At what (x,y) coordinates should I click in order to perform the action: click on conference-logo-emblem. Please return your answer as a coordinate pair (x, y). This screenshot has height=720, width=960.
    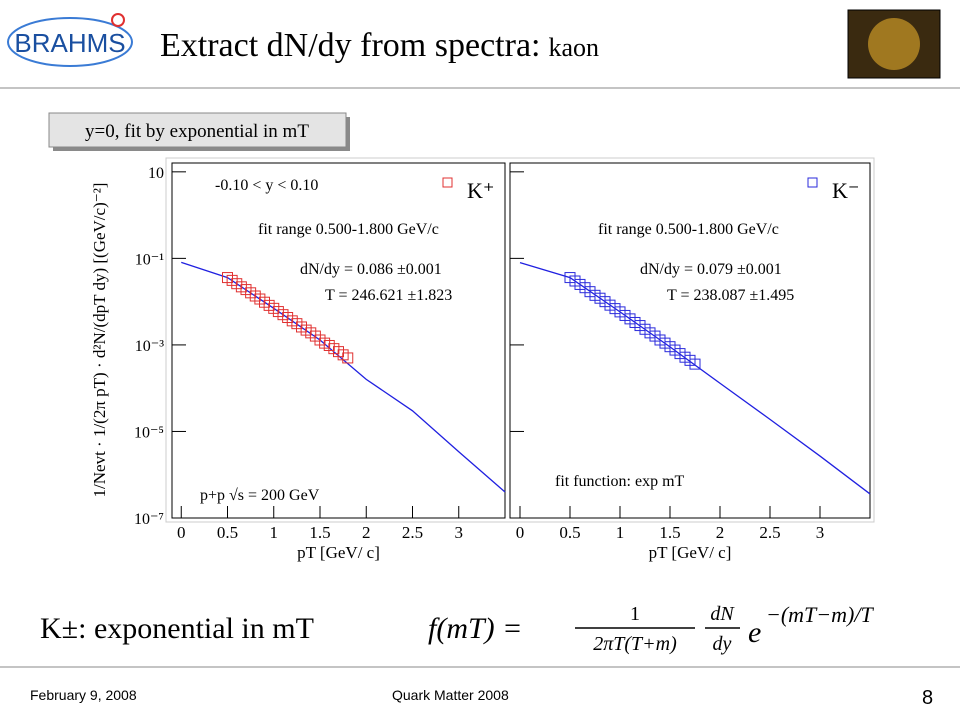
    Looking at the image, I should click on (894, 44).